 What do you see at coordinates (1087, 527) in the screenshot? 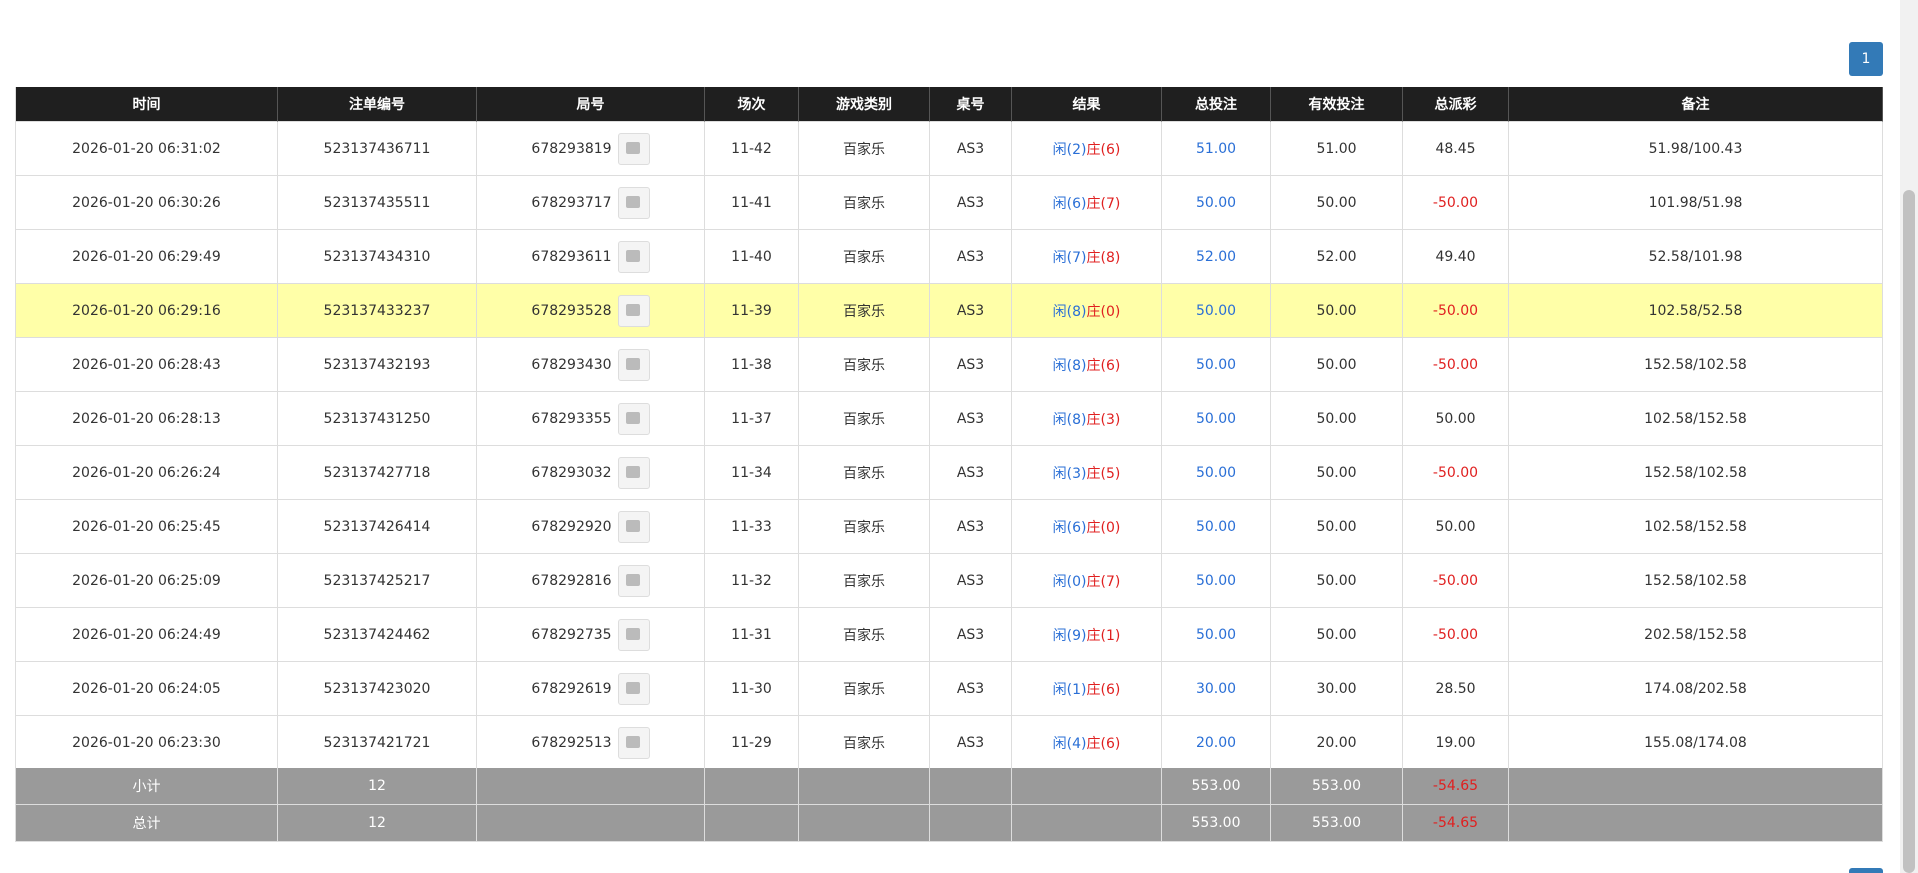
I see `table-cell: 闲(6) 庄(0)` at bounding box center [1087, 527].